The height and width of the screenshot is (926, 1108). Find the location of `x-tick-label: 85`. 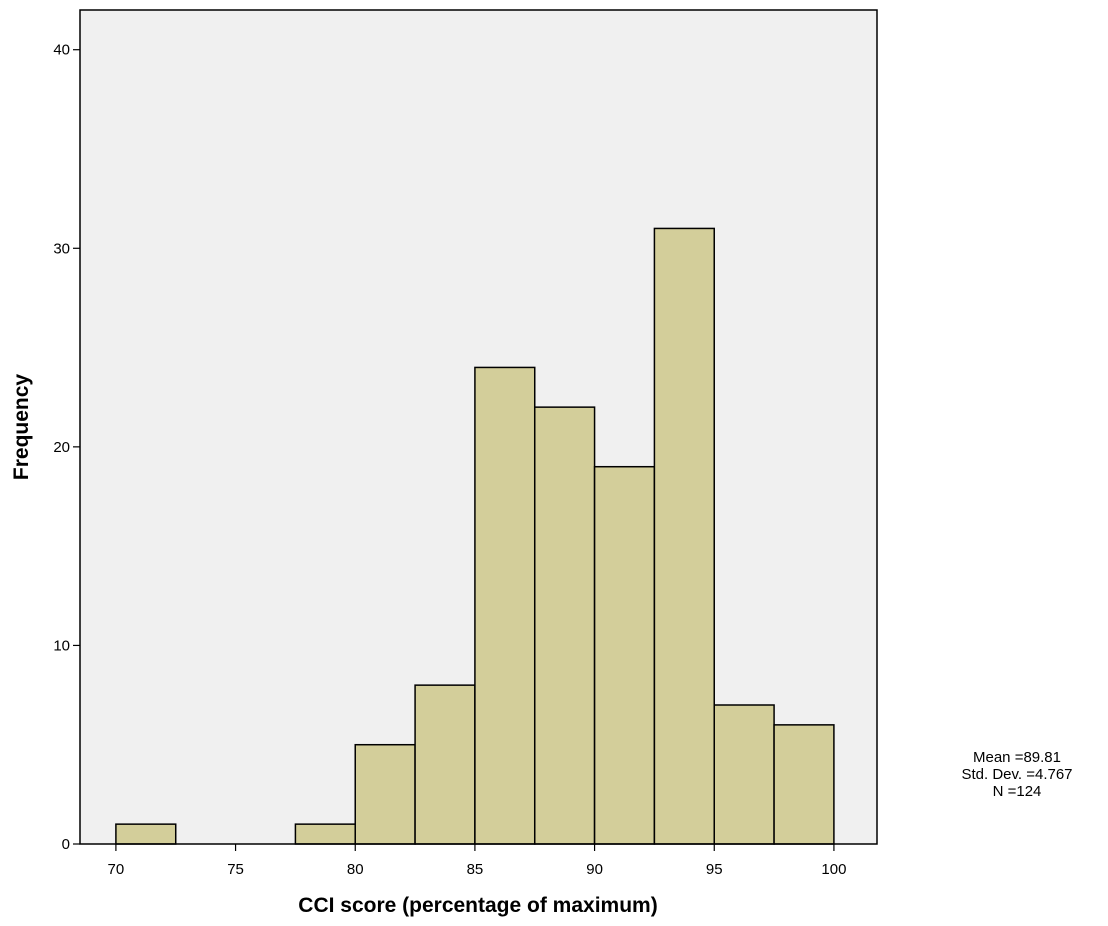

x-tick-label: 85 is located at coordinates (475, 869).